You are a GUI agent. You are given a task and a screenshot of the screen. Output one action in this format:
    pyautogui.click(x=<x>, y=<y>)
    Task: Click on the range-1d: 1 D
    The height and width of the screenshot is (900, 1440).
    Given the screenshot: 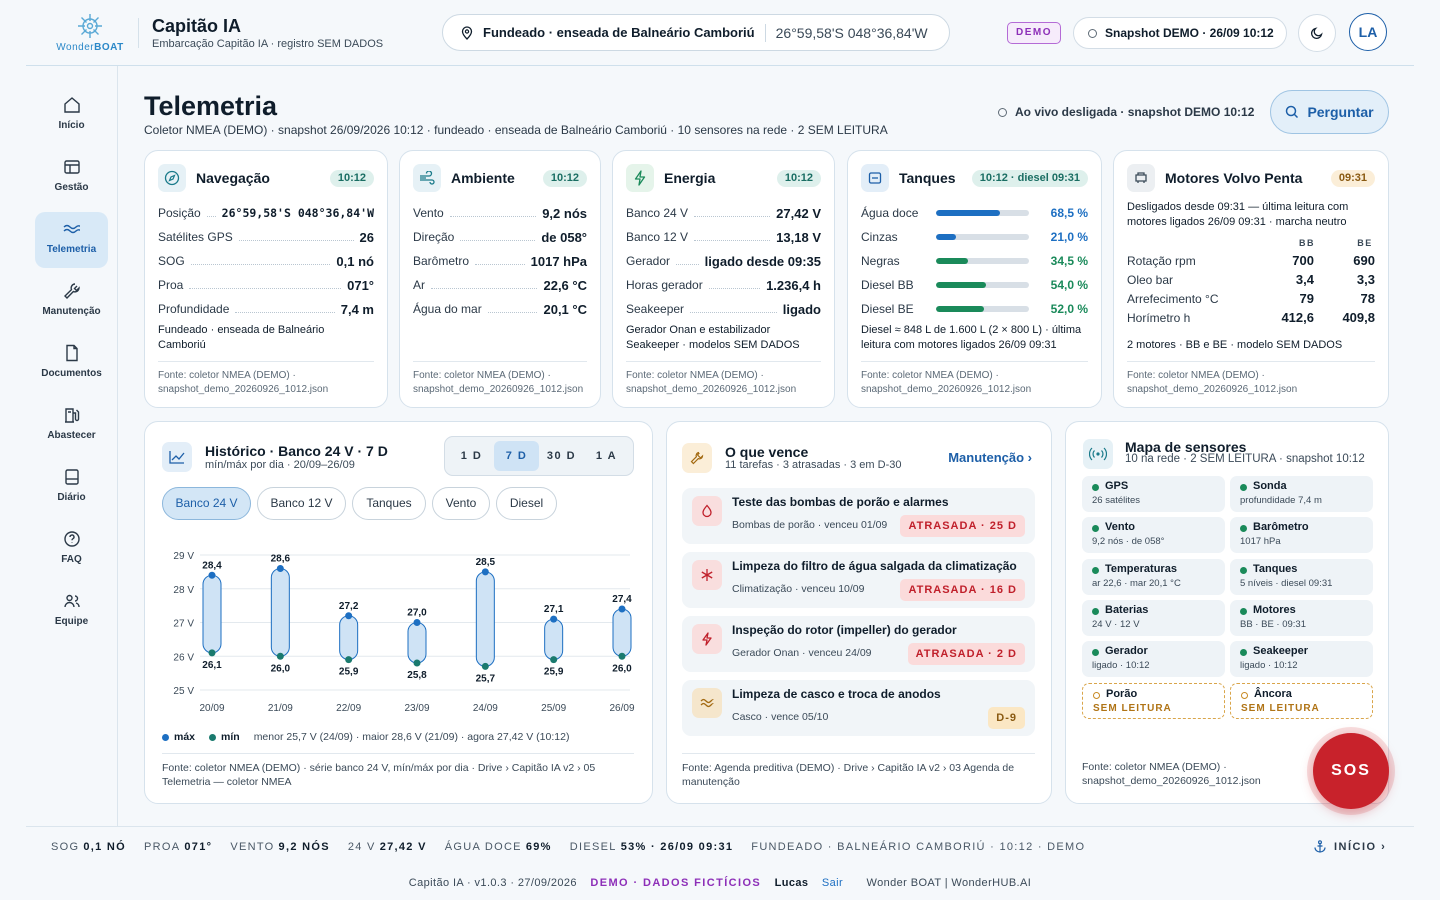 What is the action you would take?
    pyautogui.click(x=471, y=456)
    